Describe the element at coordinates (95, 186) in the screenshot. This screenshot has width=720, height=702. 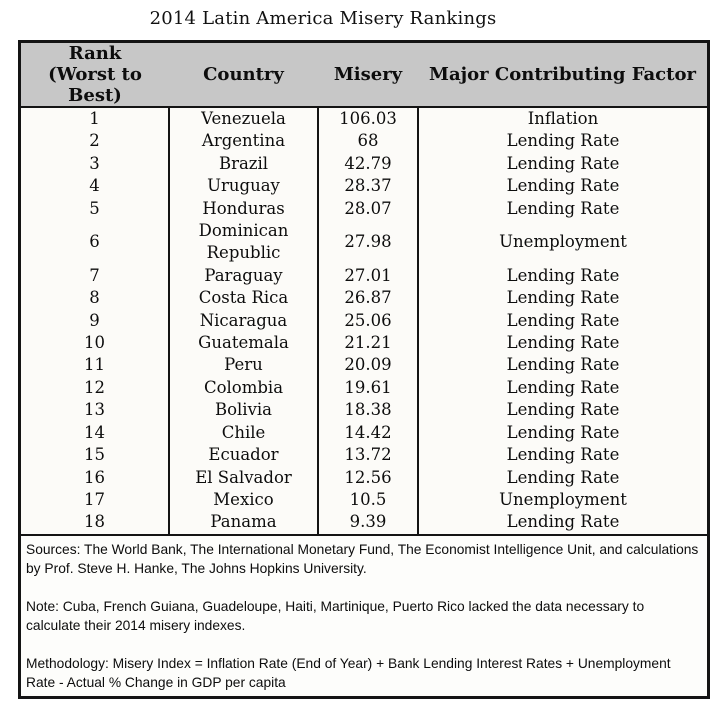
I see `rank-cell: 4` at that location.